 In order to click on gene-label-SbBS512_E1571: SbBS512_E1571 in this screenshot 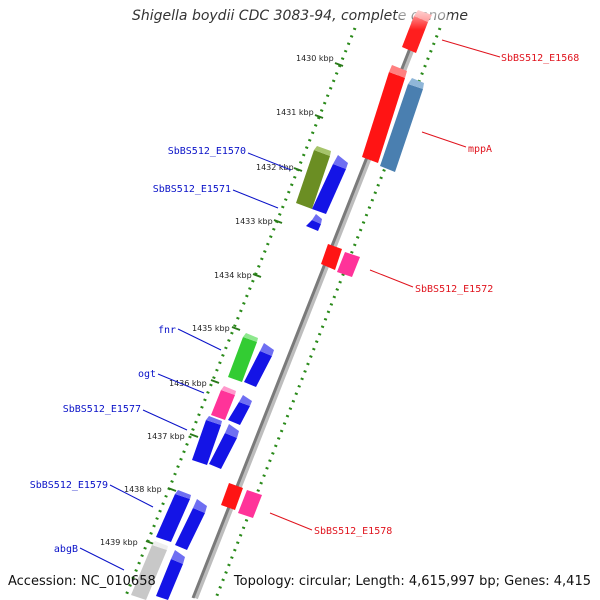, I will do `click(192, 189)`.